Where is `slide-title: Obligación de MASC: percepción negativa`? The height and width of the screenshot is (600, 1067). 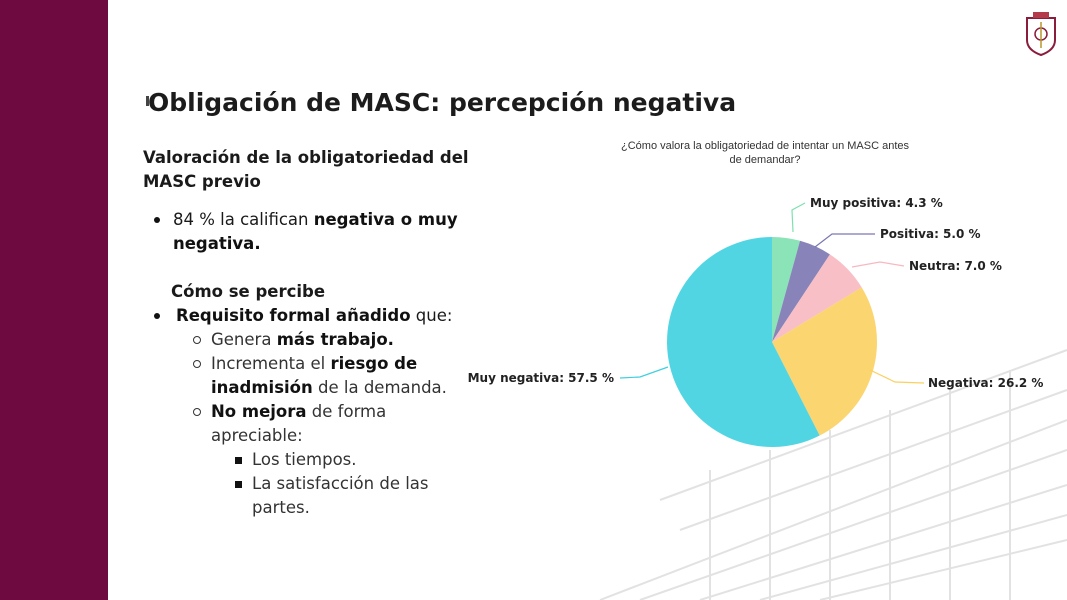 slide-title: Obligación de MASC: percepción negativa is located at coordinates (442, 102).